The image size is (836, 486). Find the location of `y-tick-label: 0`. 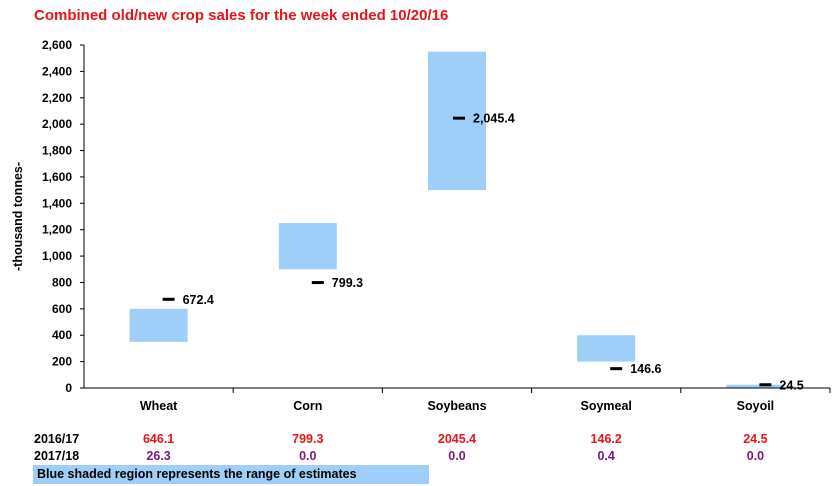

y-tick-label: 0 is located at coordinates (68, 388).